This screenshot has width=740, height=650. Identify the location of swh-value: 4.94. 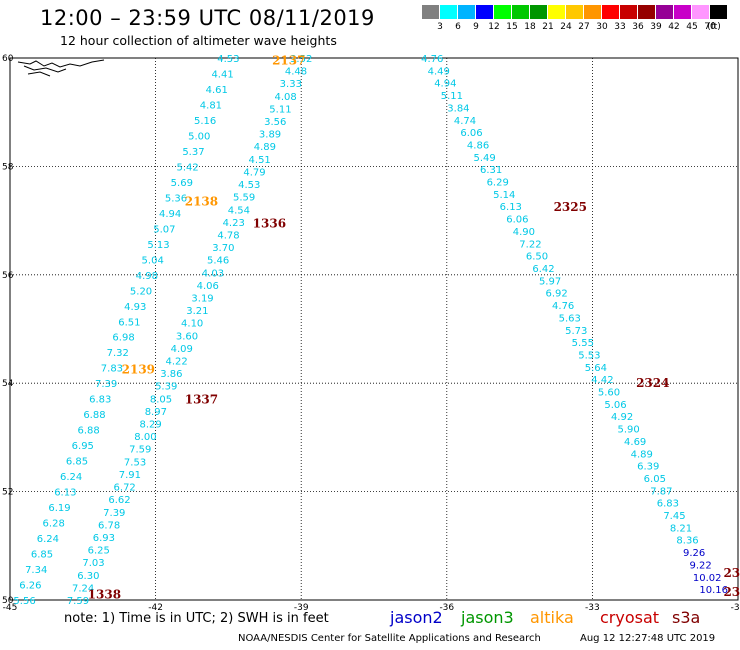
(445, 84).